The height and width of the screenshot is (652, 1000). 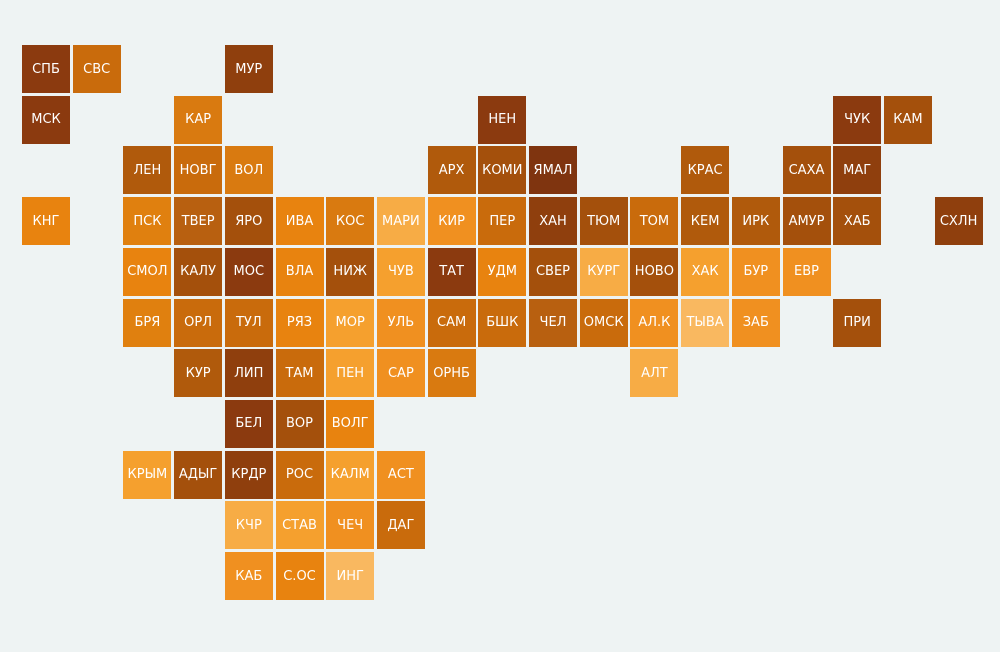 I want to click on region-tile: ИНГ, so click(x=350, y=576).